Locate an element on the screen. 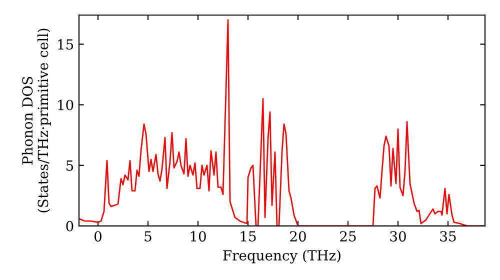  y-tick-label: 0 is located at coordinates (70, 226).